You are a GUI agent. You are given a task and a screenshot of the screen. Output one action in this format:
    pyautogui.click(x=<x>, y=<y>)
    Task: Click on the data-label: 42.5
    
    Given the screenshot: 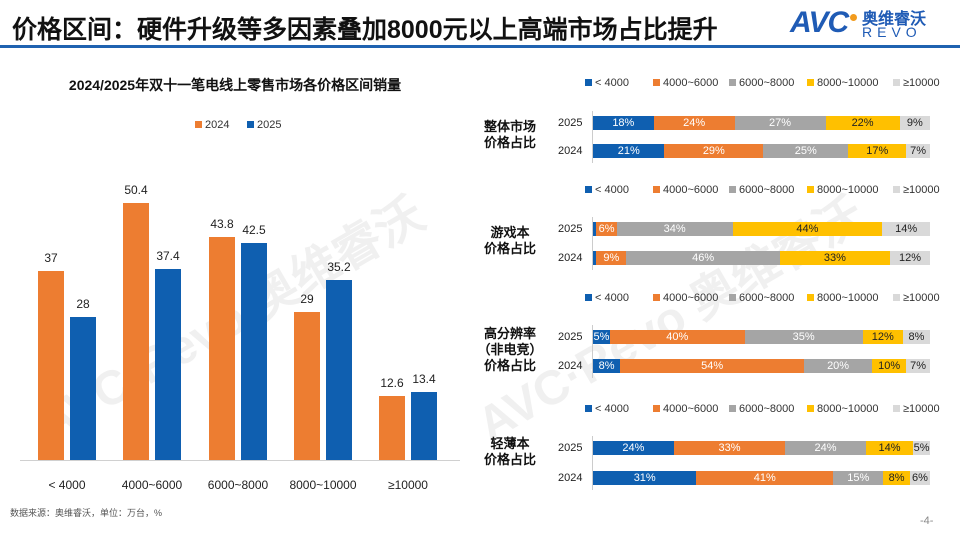 What is the action you would take?
    pyautogui.click(x=254, y=230)
    